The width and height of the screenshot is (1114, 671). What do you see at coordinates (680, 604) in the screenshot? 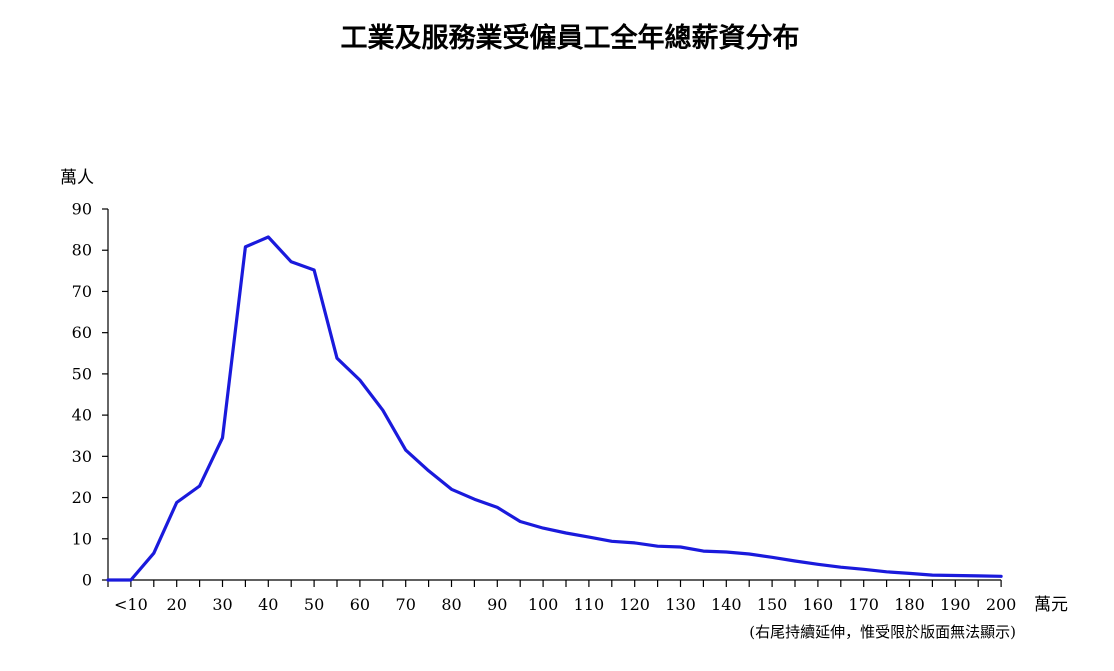
I see `x-tick-label: 130` at bounding box center [680, 604].